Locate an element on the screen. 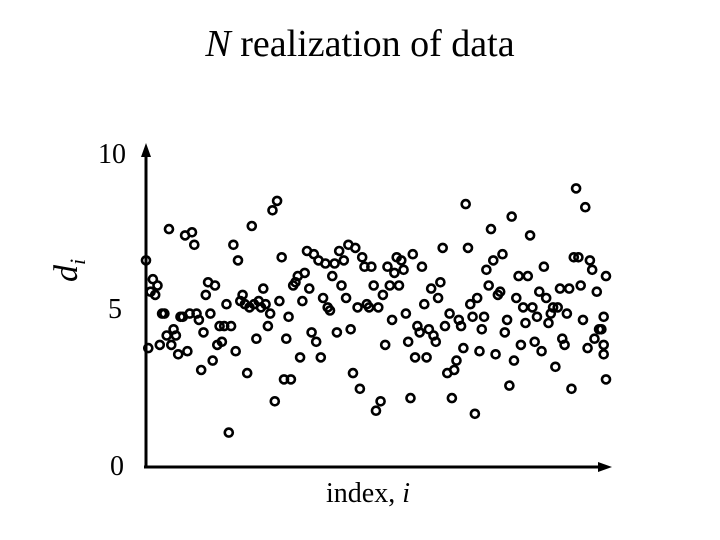  title-text: realization of data is located at coordinates (372, 44).